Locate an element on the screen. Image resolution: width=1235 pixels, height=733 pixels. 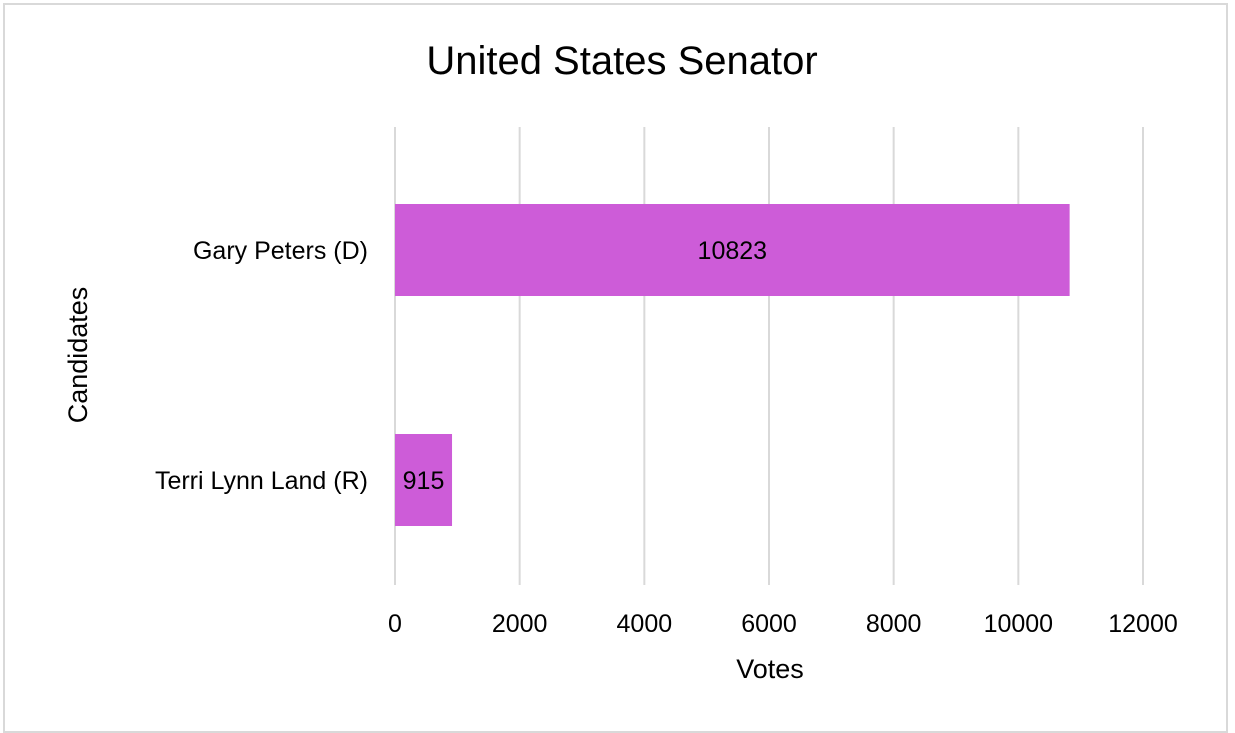
x-axis-title: Votes is located at coordinates (770, 669).